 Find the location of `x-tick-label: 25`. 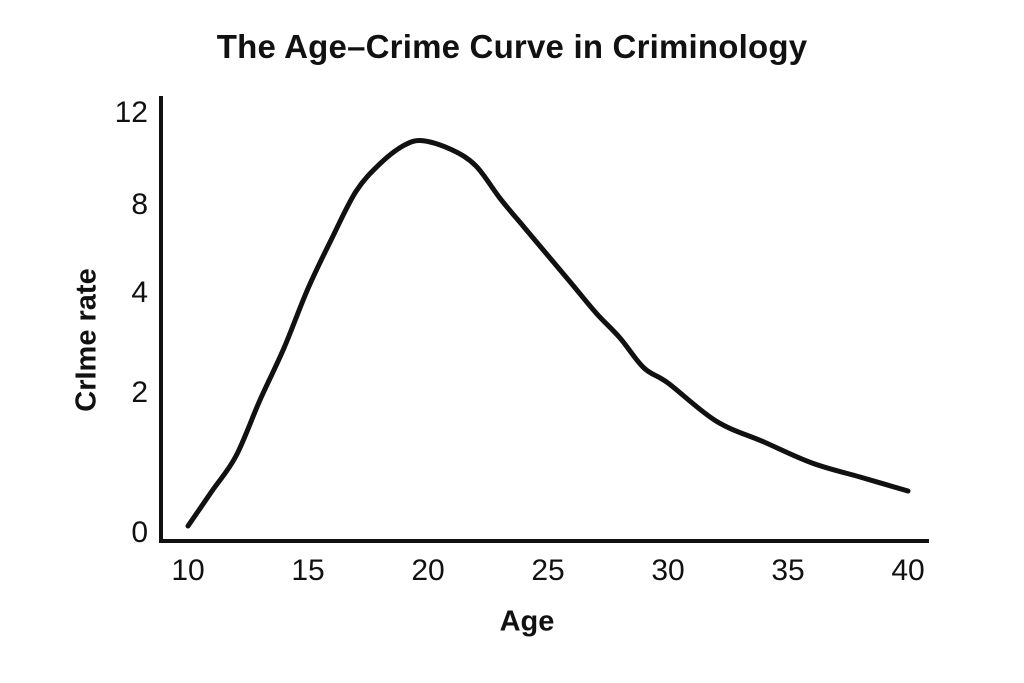

x-tick-label: 25 is located at coordinates (548, 570).